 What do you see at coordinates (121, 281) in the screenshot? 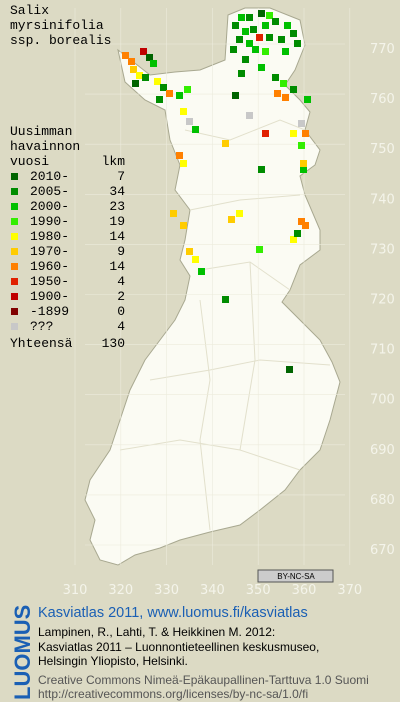
I see `legend-count: 4` at bounding box center [121, 281].